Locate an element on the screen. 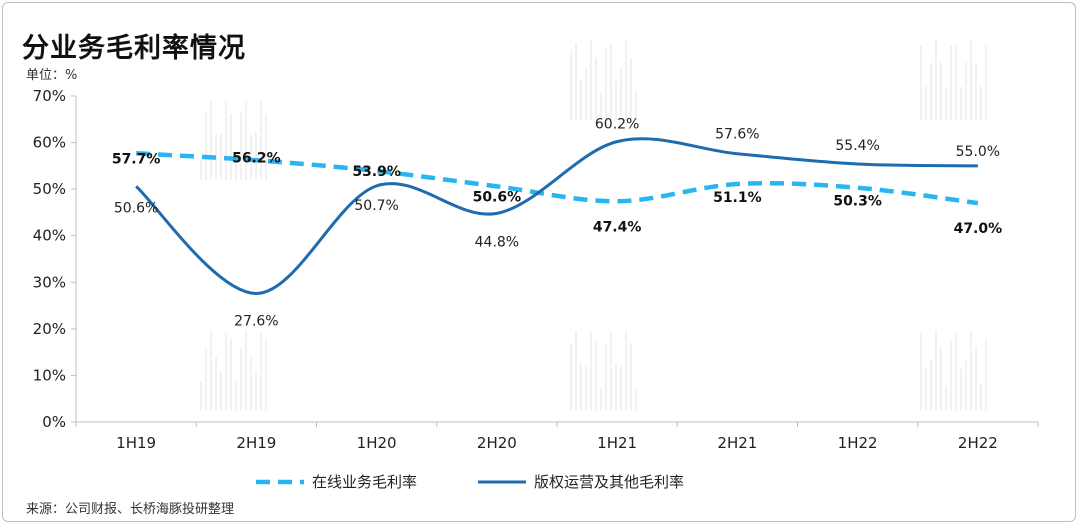  x-tick-label: 2H19 is located at coordinates (256, 443).